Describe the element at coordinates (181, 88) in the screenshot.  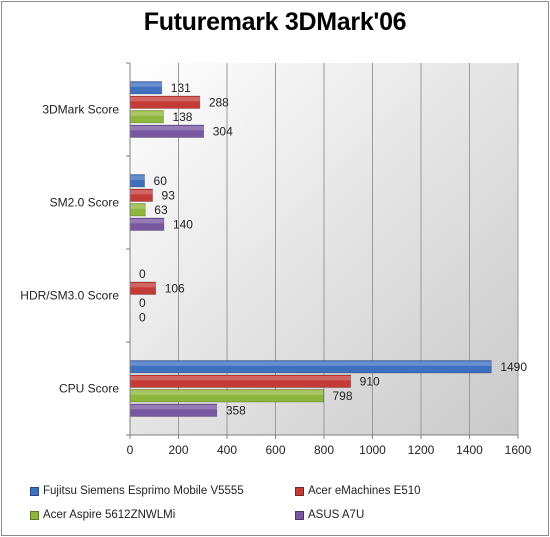
I see `data-label: 131` at that location.